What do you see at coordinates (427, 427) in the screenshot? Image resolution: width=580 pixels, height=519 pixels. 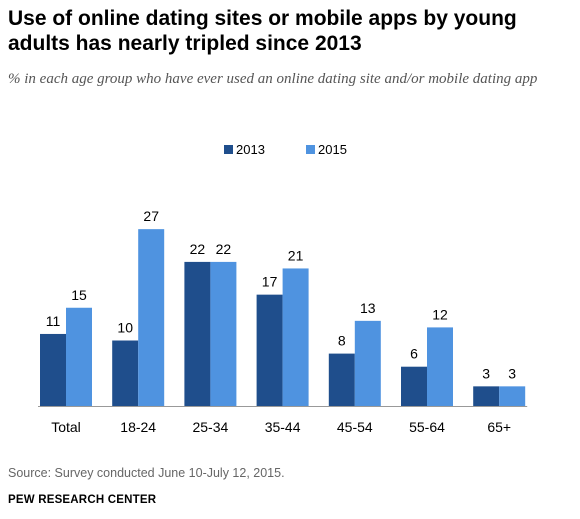 I see `x-tick-label-55-64: 55-64` at bounding box center [427, 427].